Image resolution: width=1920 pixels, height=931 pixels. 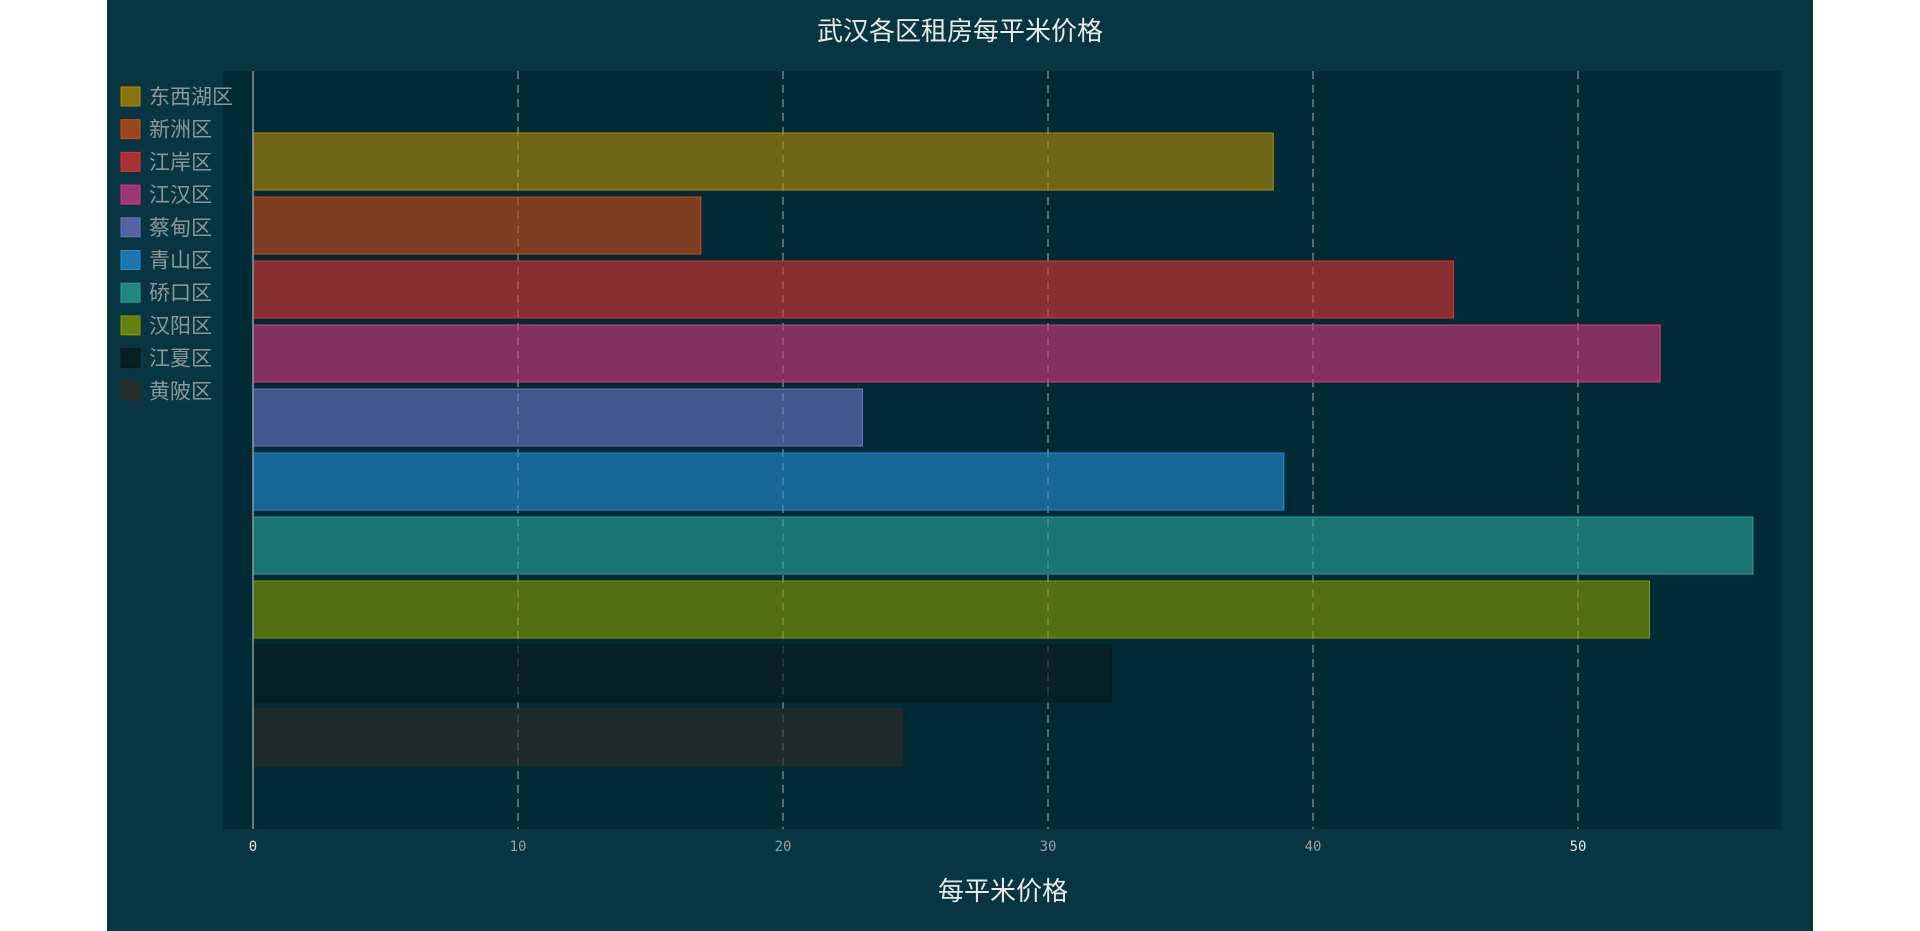 I want to click on legend-label: 新洲区, so click(x=180, y=130).